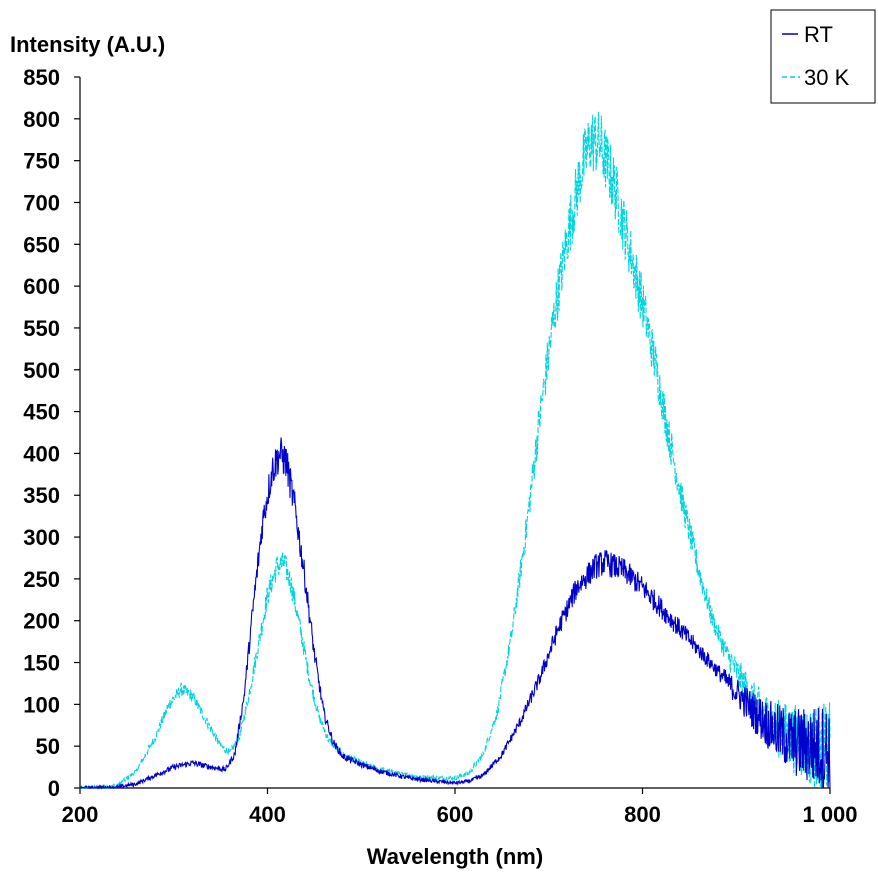  I want to click on y-tick-label: 850, so click(41, 77).